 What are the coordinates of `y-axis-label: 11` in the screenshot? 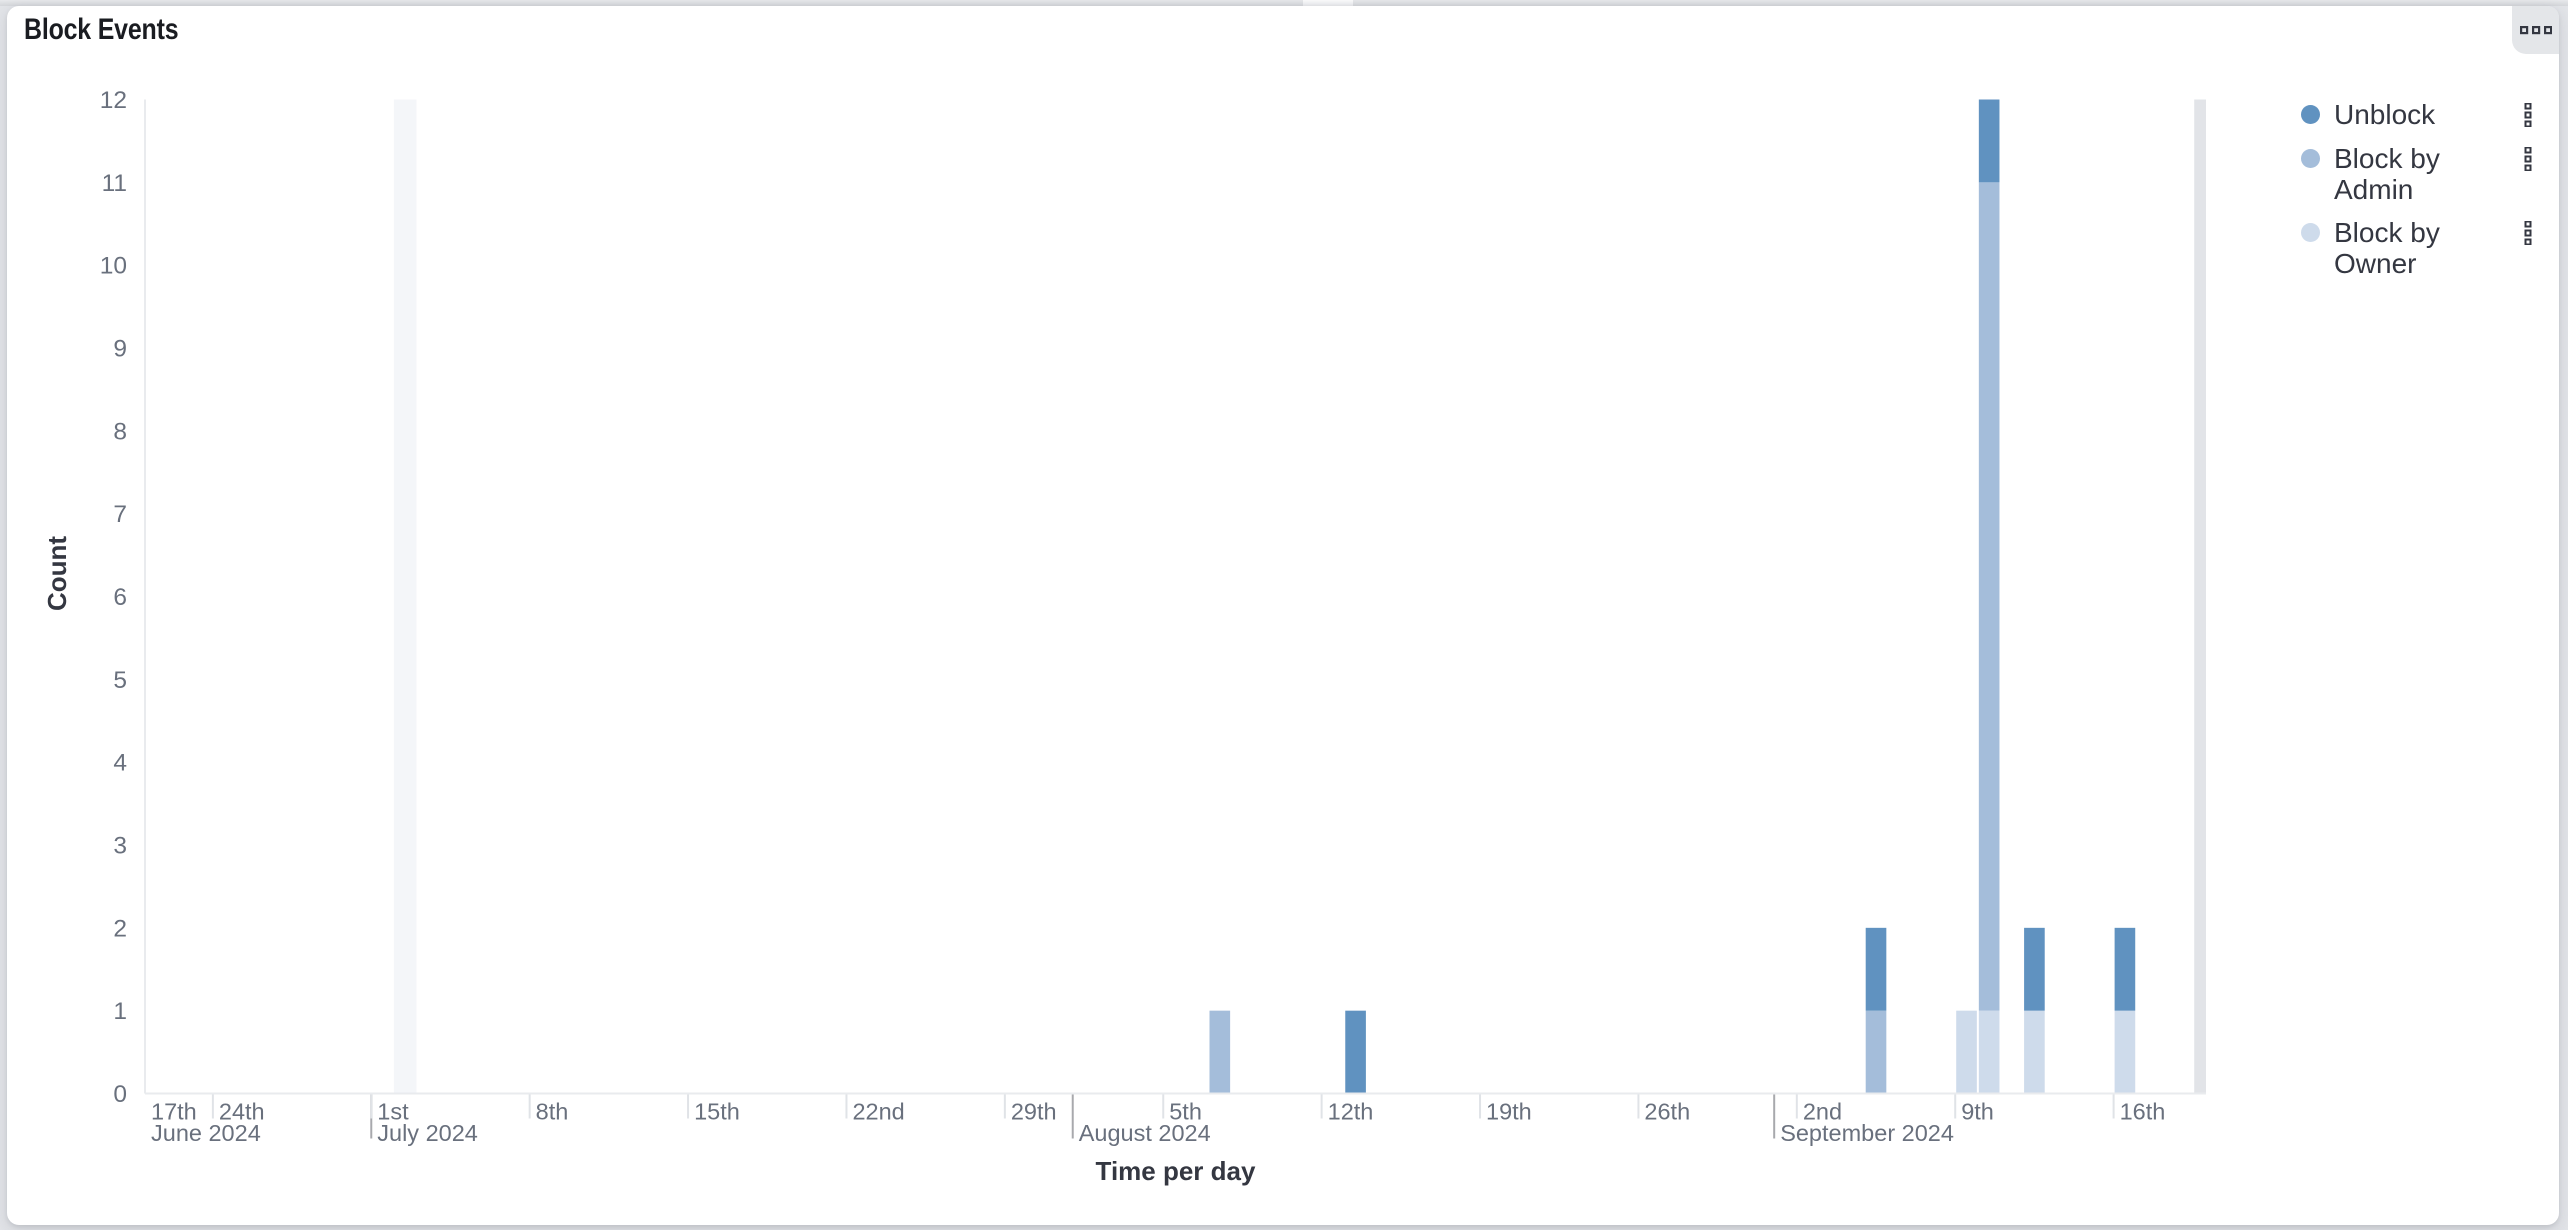 It's located at (114, 183).